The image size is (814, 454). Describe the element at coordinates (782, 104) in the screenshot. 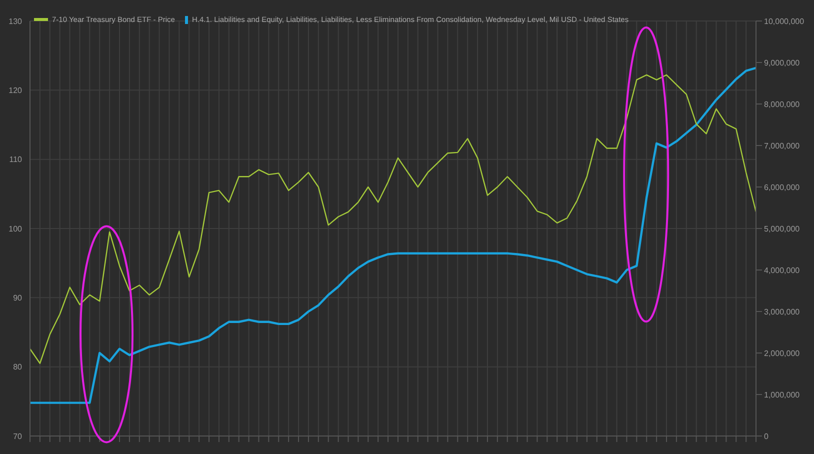

I see `y2-tick-label: 8,000,000` at that location.